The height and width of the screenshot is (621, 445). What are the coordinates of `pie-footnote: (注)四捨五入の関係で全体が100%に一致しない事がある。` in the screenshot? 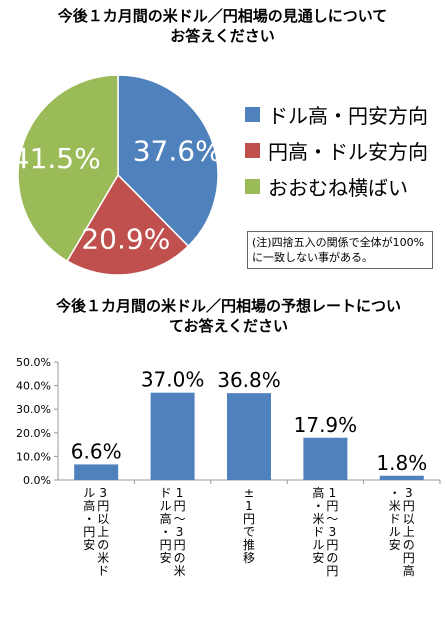 It's located at (340, 250).